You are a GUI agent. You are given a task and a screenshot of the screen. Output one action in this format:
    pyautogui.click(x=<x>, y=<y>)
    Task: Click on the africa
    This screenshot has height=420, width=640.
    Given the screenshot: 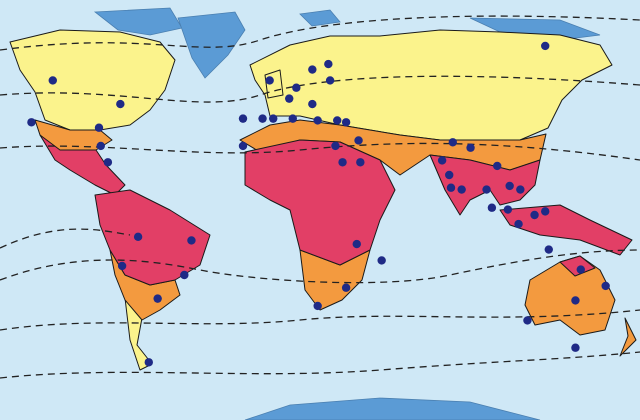 What is the action you would take?
    pyautogui.click(x=320, y=202)
    